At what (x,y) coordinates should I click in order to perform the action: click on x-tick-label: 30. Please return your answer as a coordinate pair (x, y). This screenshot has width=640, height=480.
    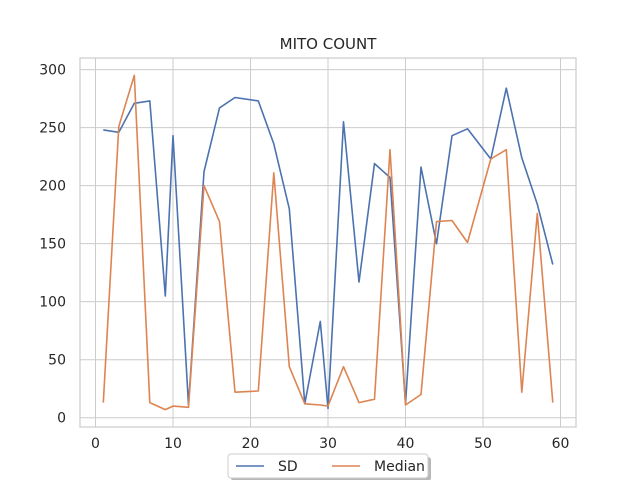
    Looking at the image, I should click on (328, 444).